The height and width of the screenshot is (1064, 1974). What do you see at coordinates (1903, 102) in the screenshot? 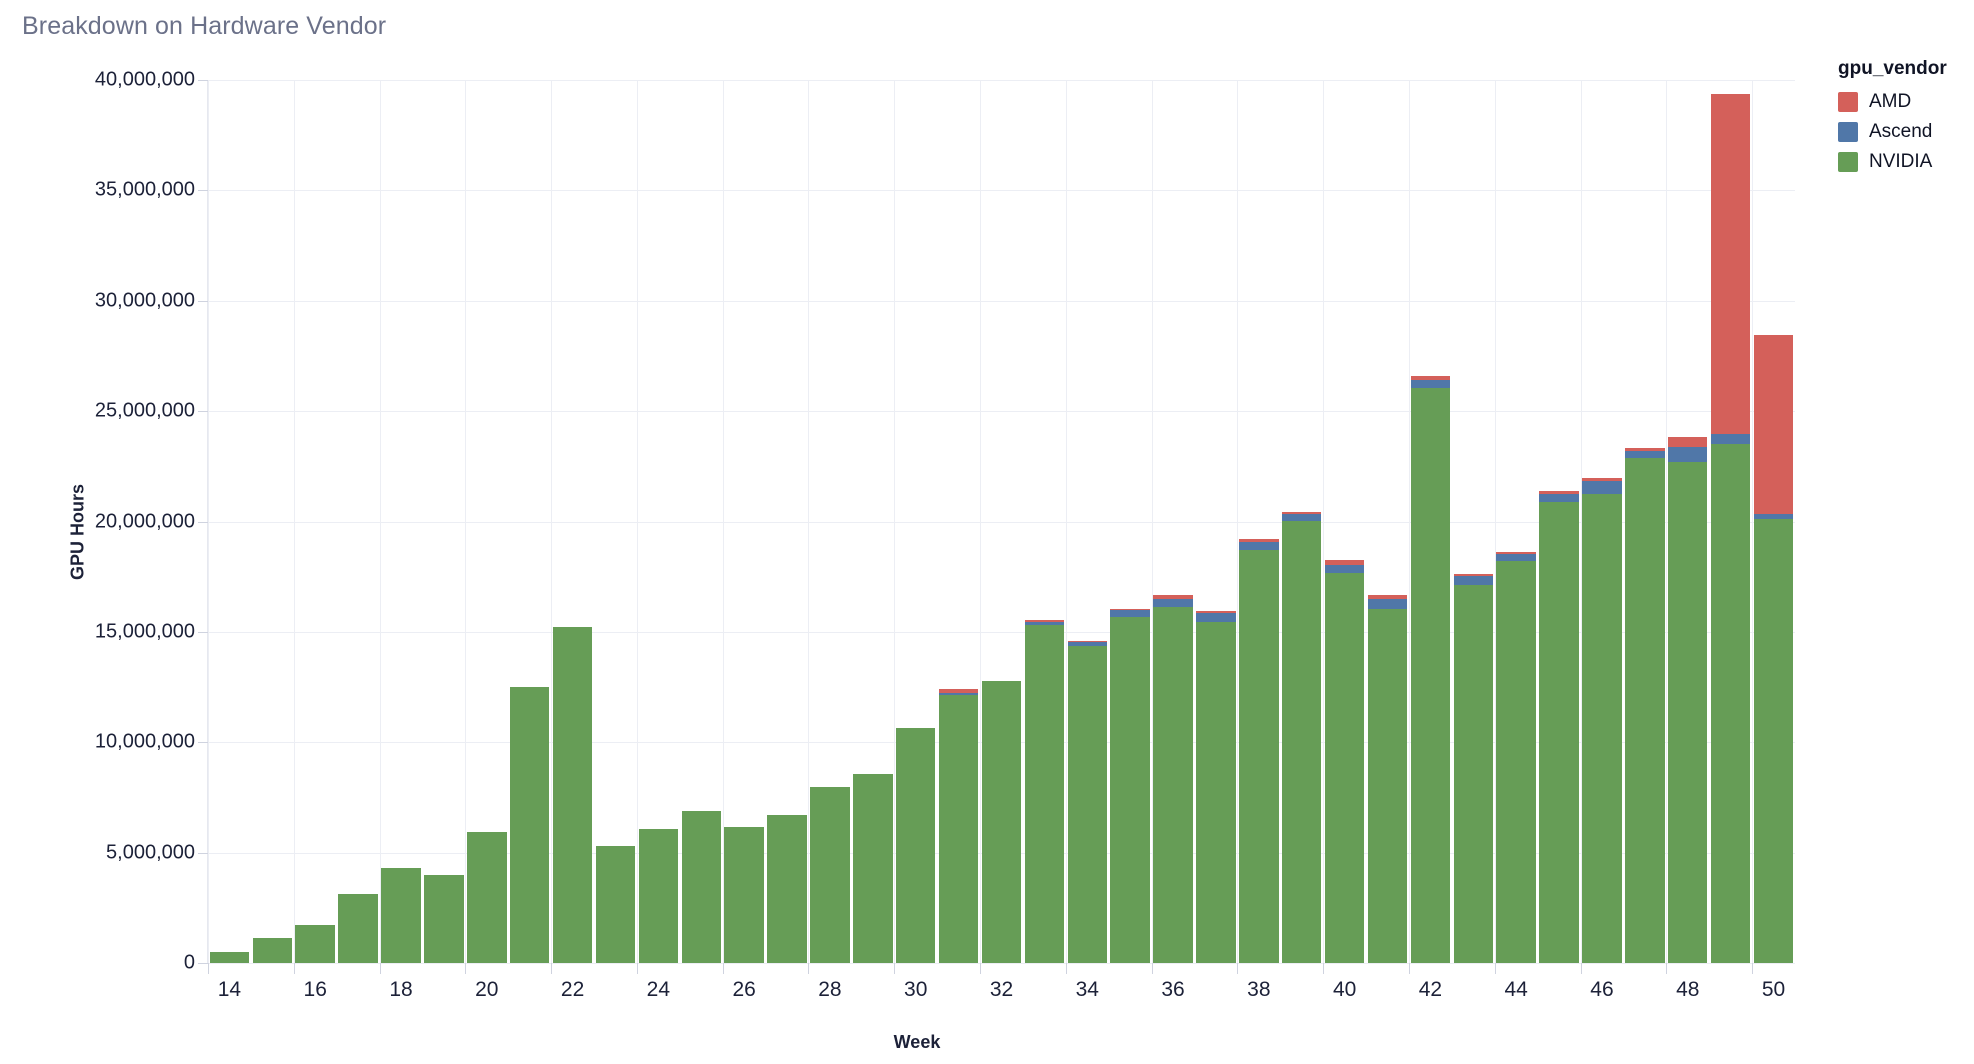
I see `legend-item-amd: AMD` at bounding box center [1903, 102].